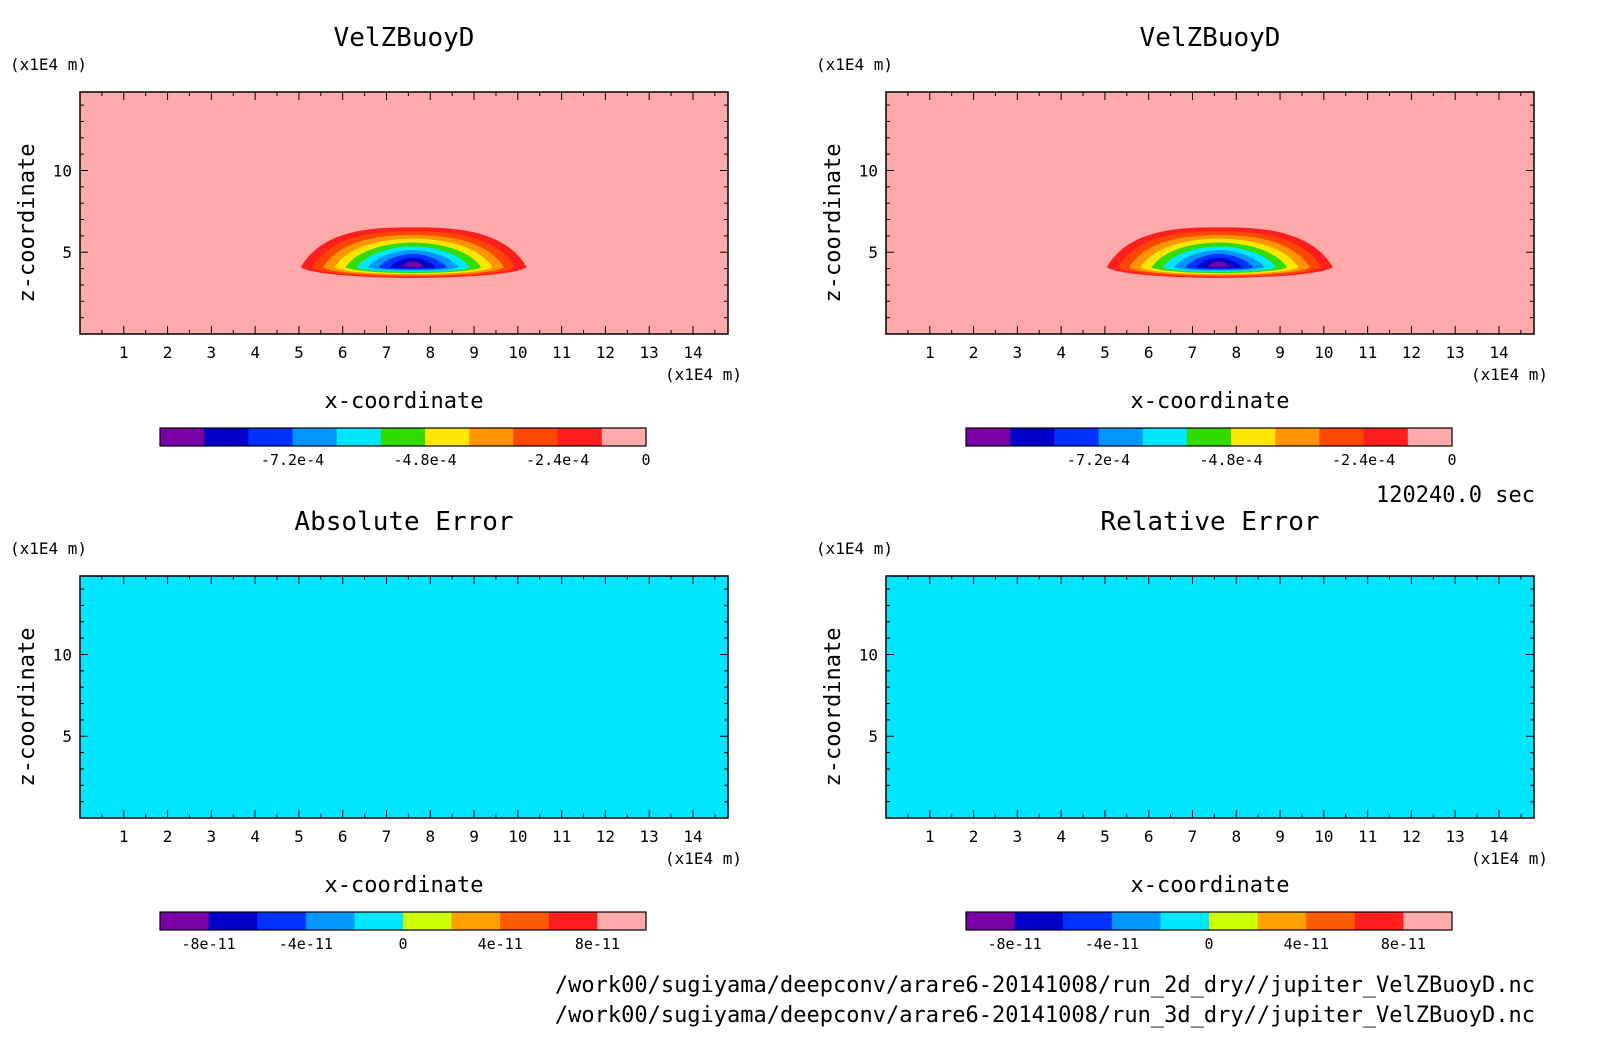  Describe the element at coordinates (930, 836) in the screenshot. I see `x-tick-label: 1` at that location.